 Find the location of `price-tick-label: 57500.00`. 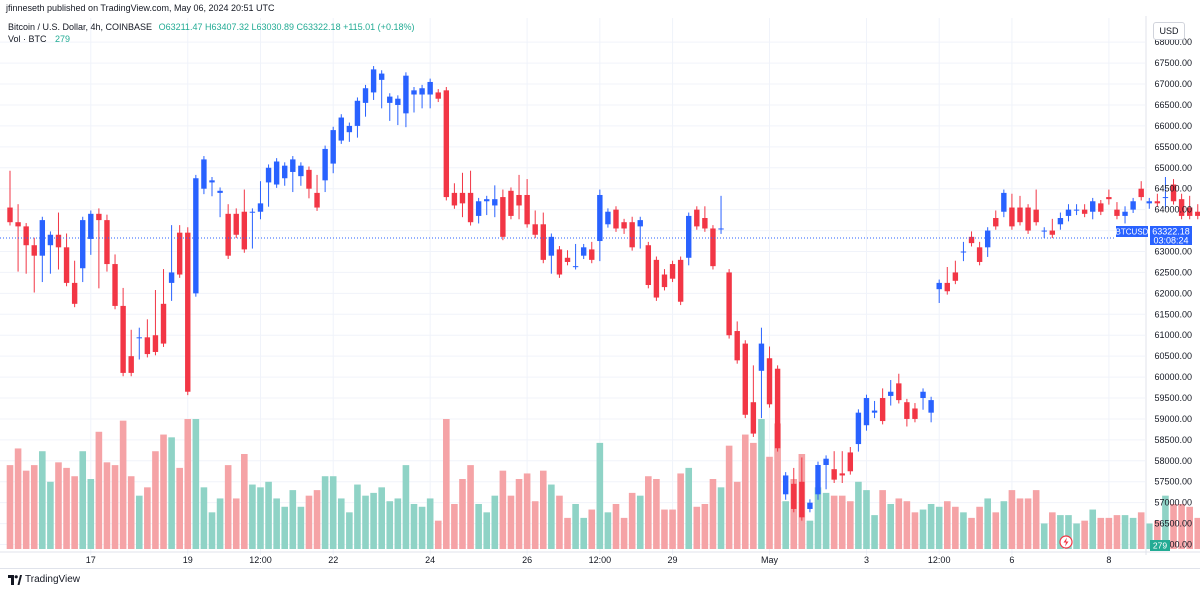

price-tick-label: 57500.00 is located at coordinates (1173, 482).